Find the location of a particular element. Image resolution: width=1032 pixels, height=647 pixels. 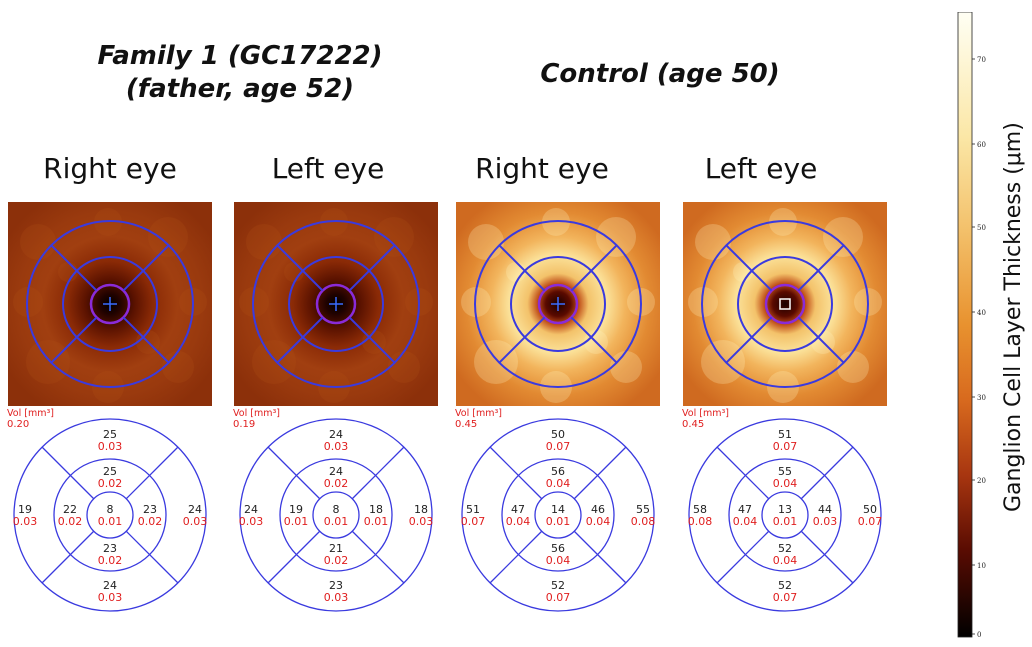

volume-value: 0.19 is located at coordinates (244, 424).